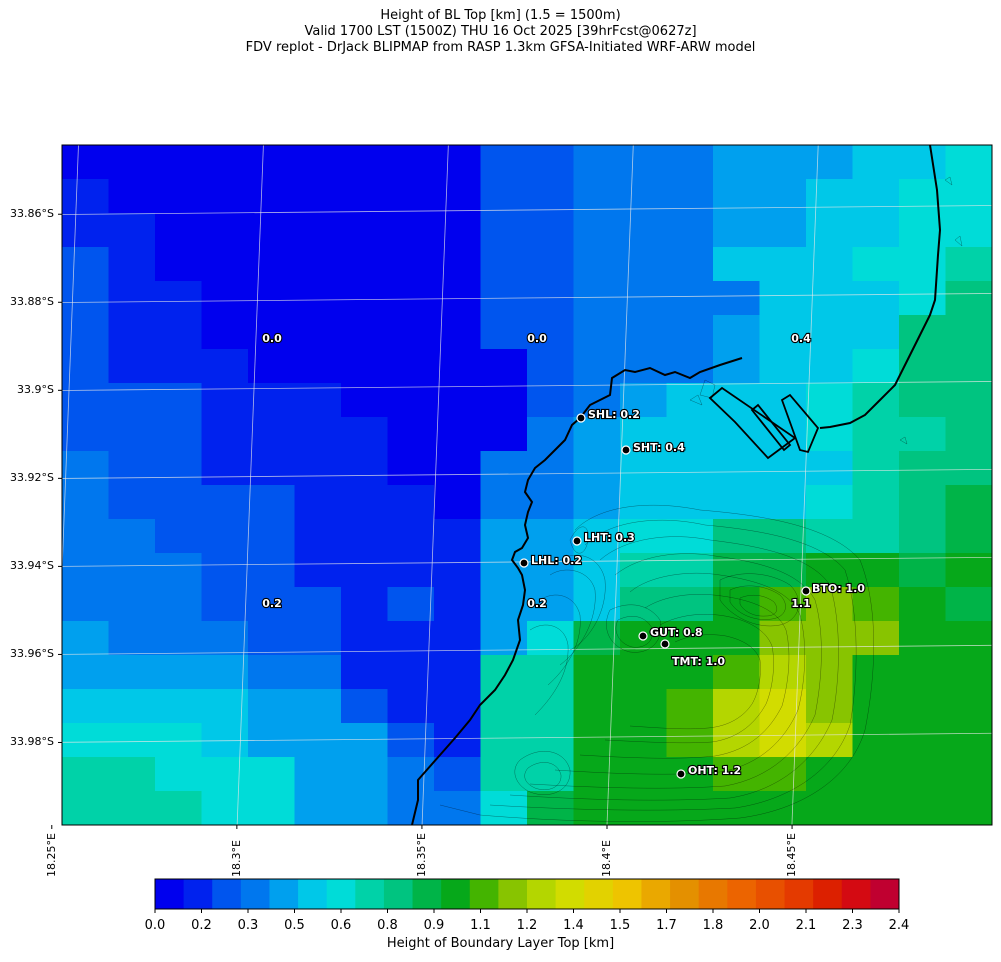 The height and width of the screenshot is (962, 1001). What do you see at coordinates (527, 925) in the screenshot?
I see `colorbar-tick-label: 1.2` at bounding box center [527, 925].